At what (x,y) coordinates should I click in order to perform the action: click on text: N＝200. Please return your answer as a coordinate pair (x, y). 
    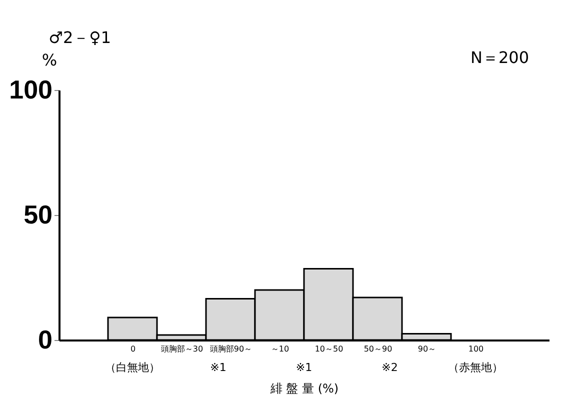
    Looking at the image, I should click on (499, 57).